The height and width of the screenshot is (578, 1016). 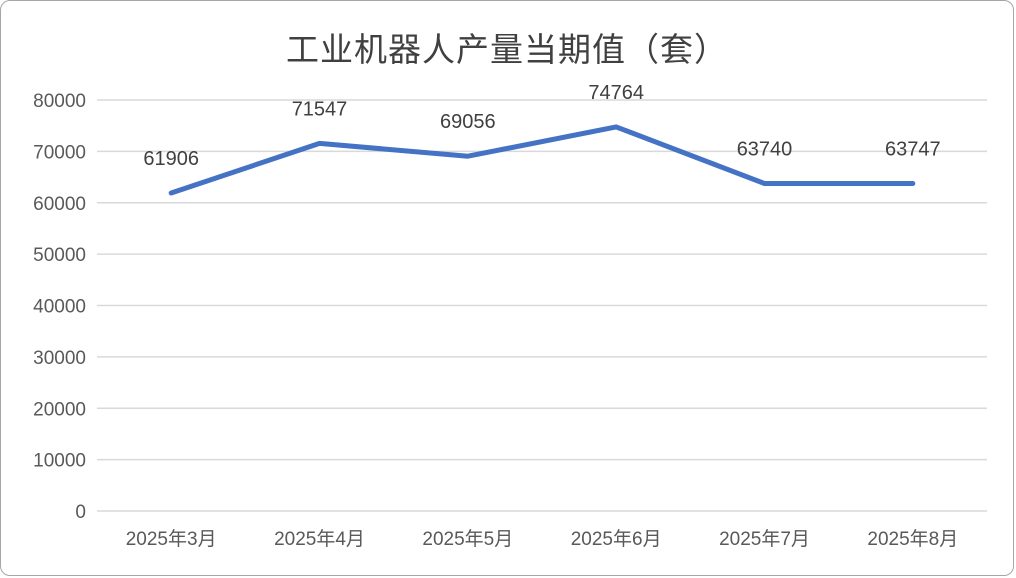 What do you see at coordinates (171, 159) in the screenshot?
I see `data-point-label: 61906` at bounding box center [171, 159].